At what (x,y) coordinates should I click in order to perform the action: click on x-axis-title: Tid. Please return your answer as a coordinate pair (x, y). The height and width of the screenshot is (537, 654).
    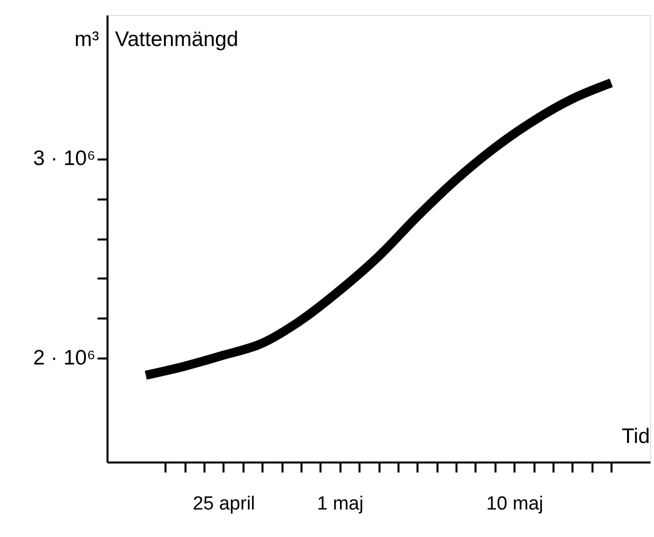
    Looking at the image, I should click on (636, 436).